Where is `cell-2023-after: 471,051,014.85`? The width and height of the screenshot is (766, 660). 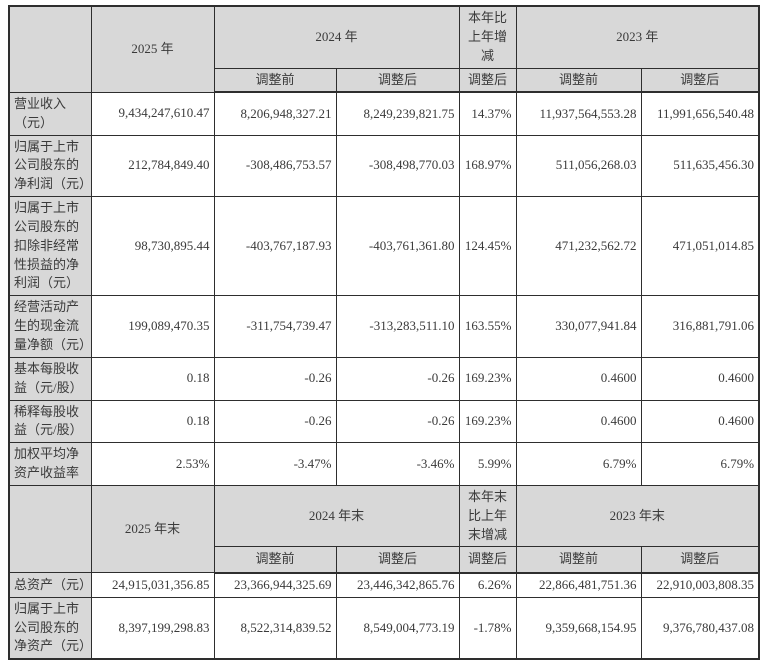
cell-2023-after: 471,051,014.85 is located at coordinates (700, 246).